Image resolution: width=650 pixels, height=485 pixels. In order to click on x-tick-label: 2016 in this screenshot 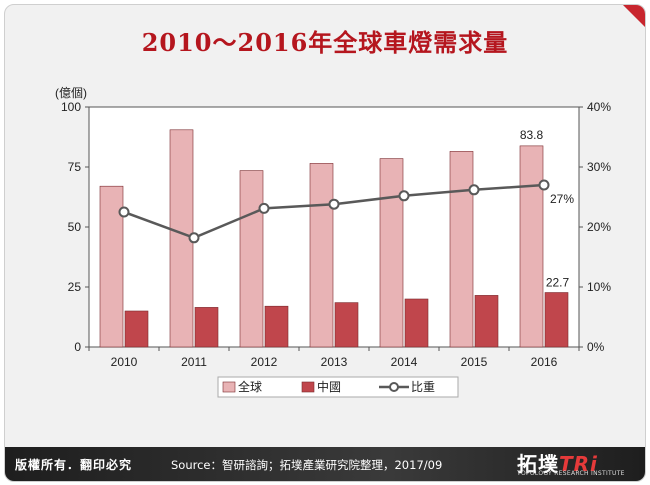, I will do `click(544, 362)`.